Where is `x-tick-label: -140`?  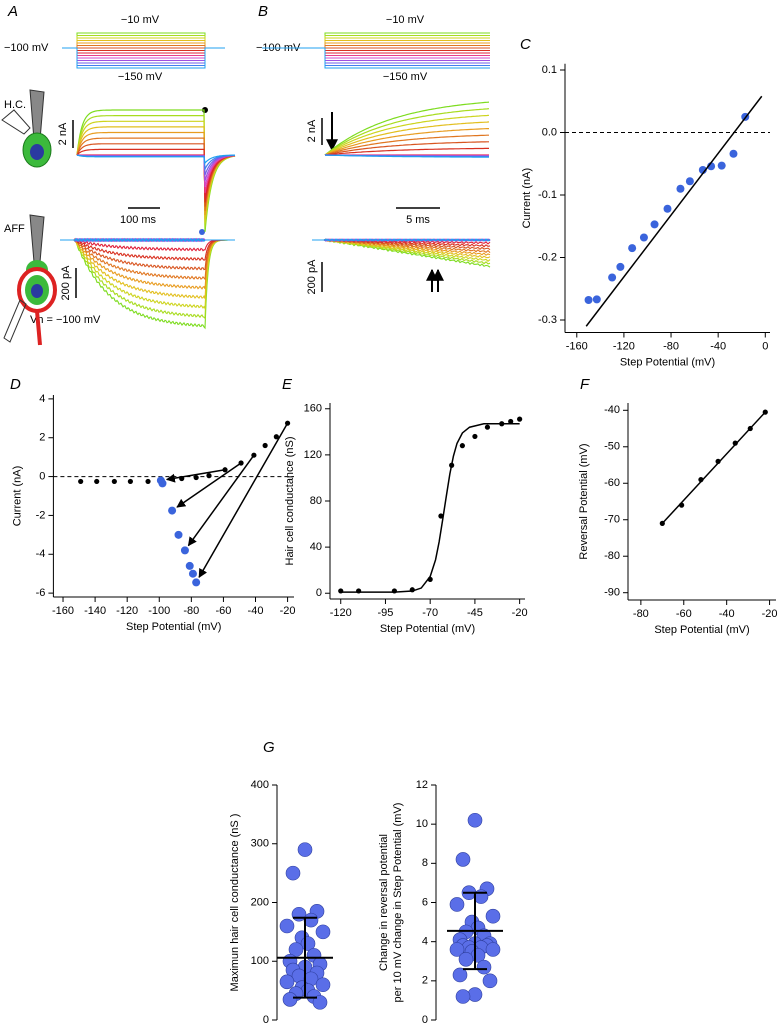 x-tick-label: -140 is located at coordinates (95, 611).